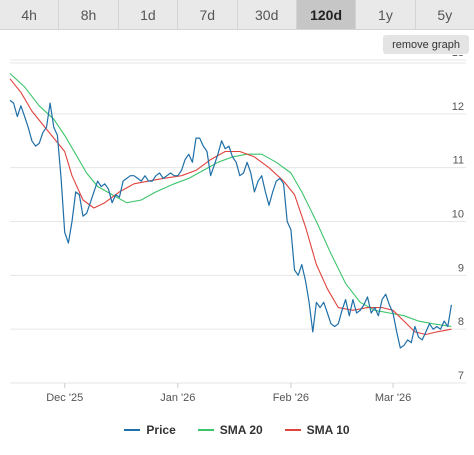 The height and width of the screenshot is (455, 474). Describe the element at coordinates (291, 398) in the screenshot. I see `x-tick-label: Feb '26` at that location.